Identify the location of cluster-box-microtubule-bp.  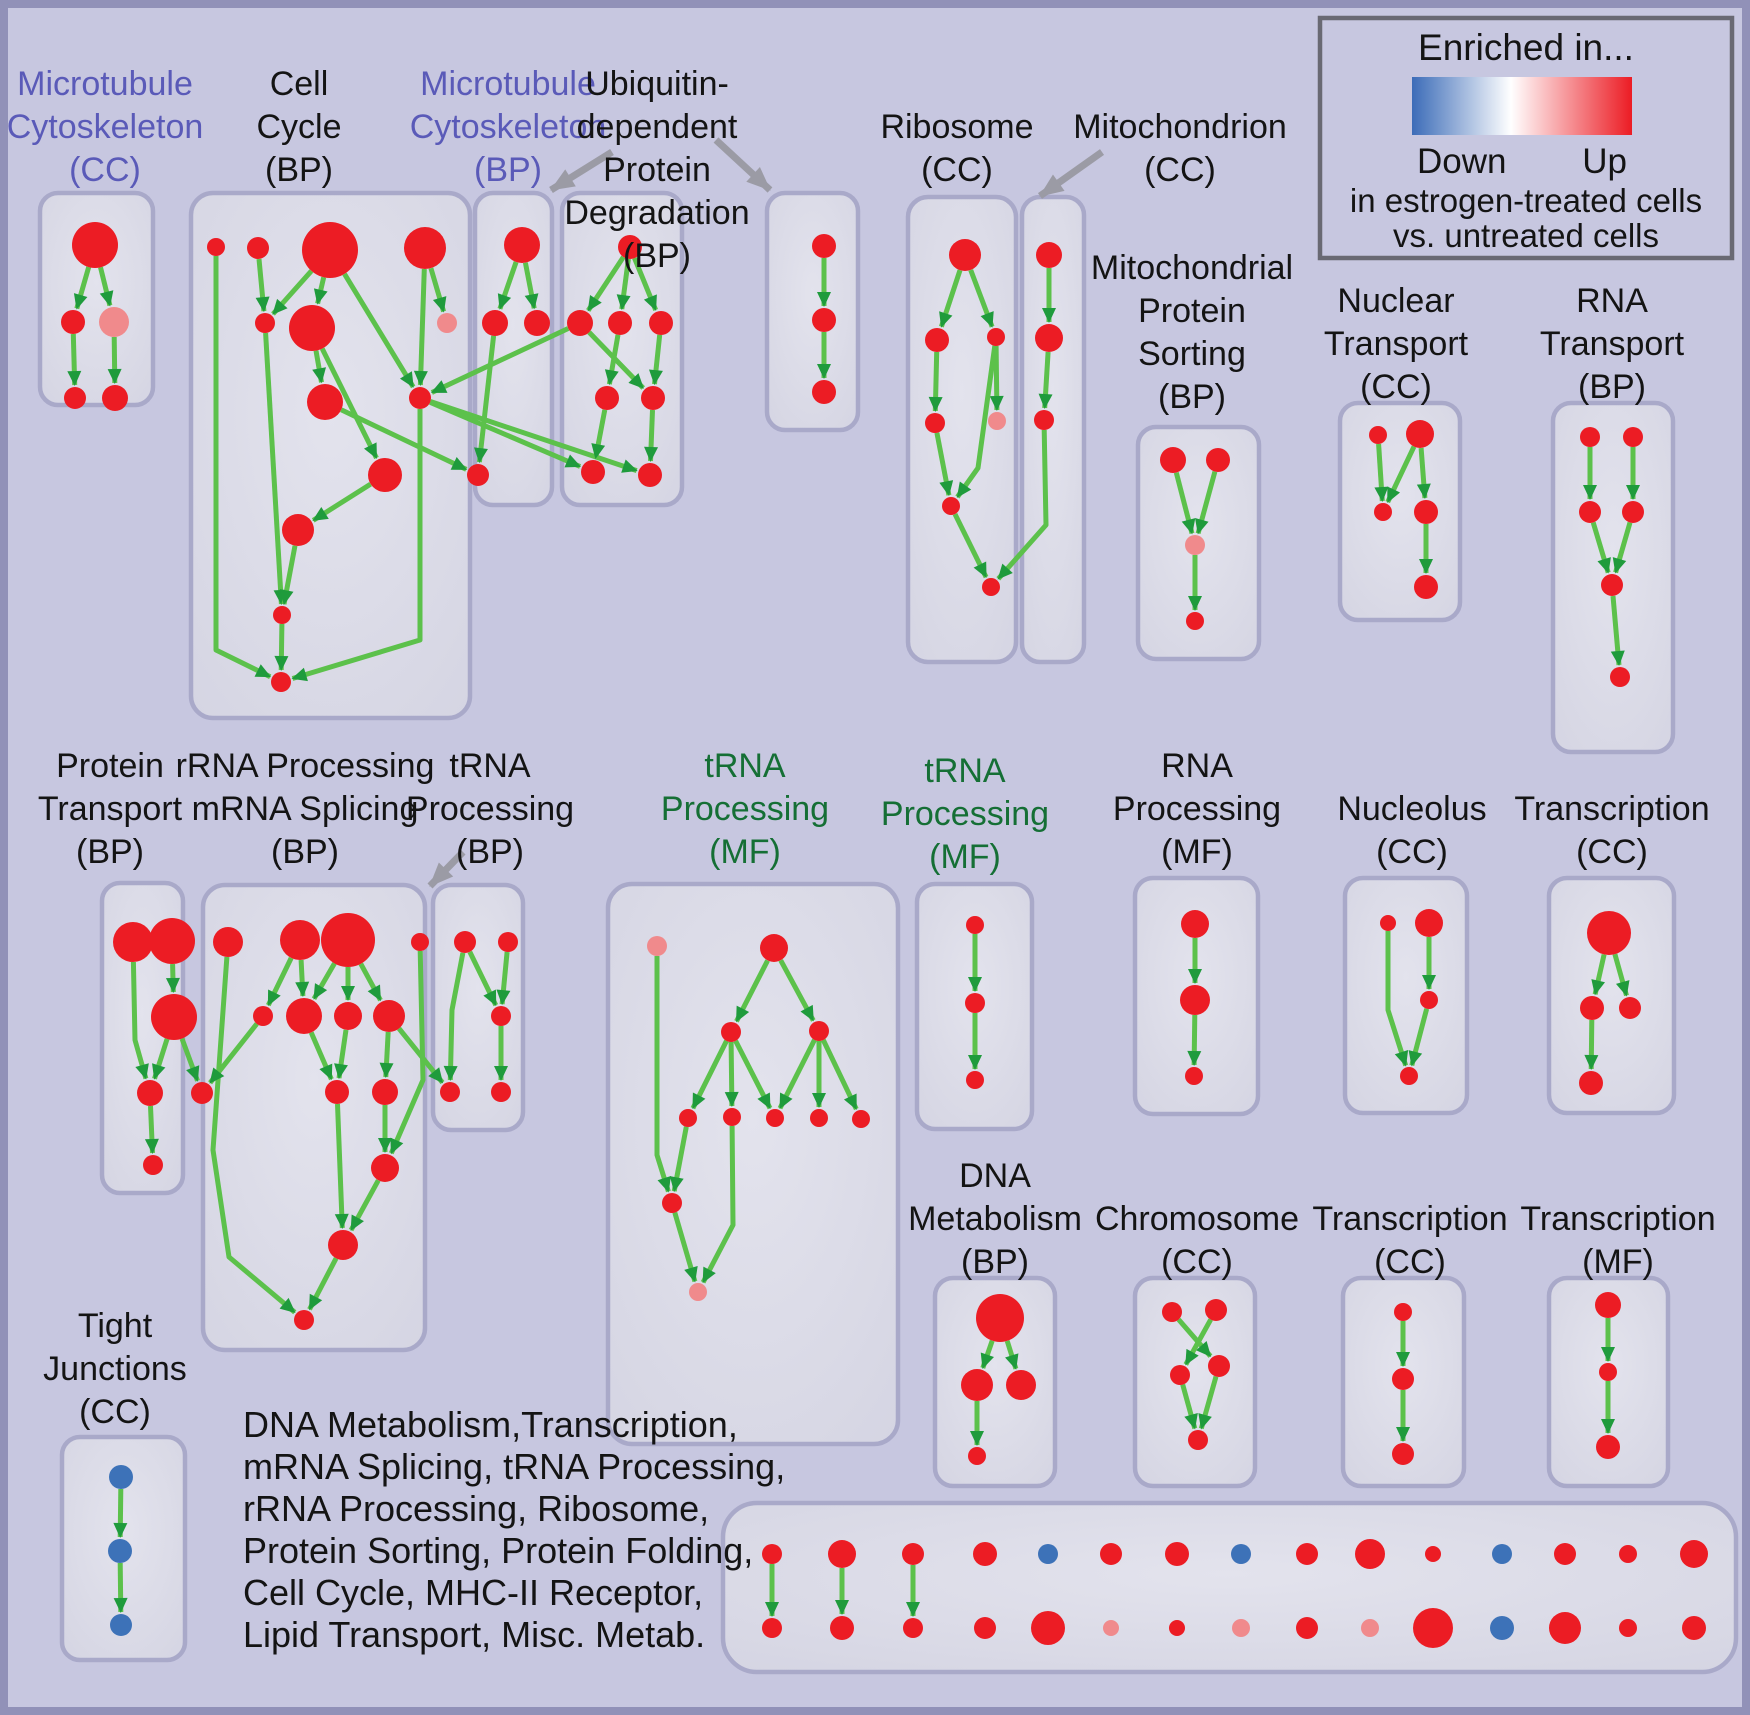
(513, 349).